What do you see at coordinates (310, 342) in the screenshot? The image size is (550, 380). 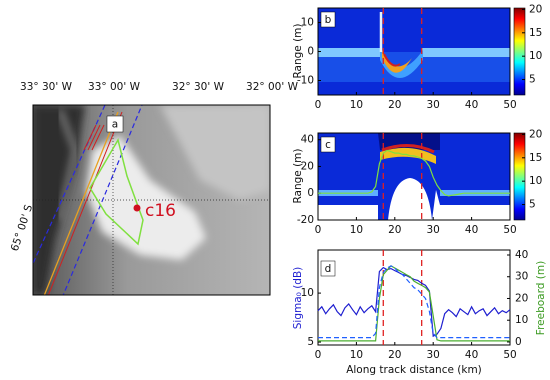 I see `y-tick-label: 5` at bounding box center [310, 342].